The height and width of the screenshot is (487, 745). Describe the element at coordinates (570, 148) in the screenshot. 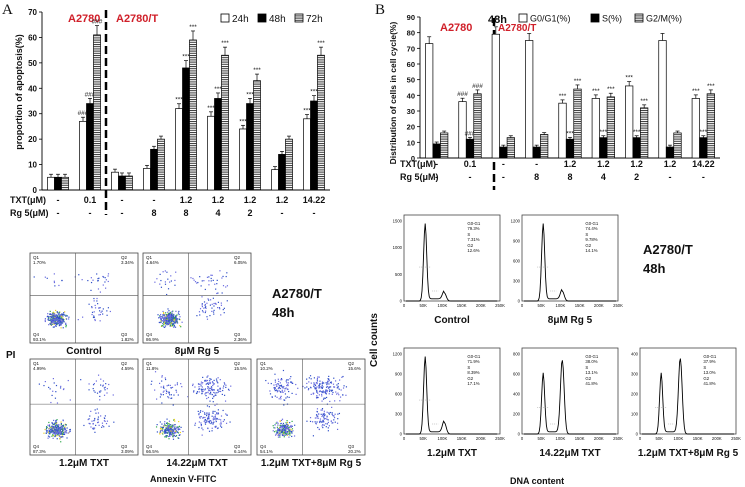

I see `bar-s` at that location.